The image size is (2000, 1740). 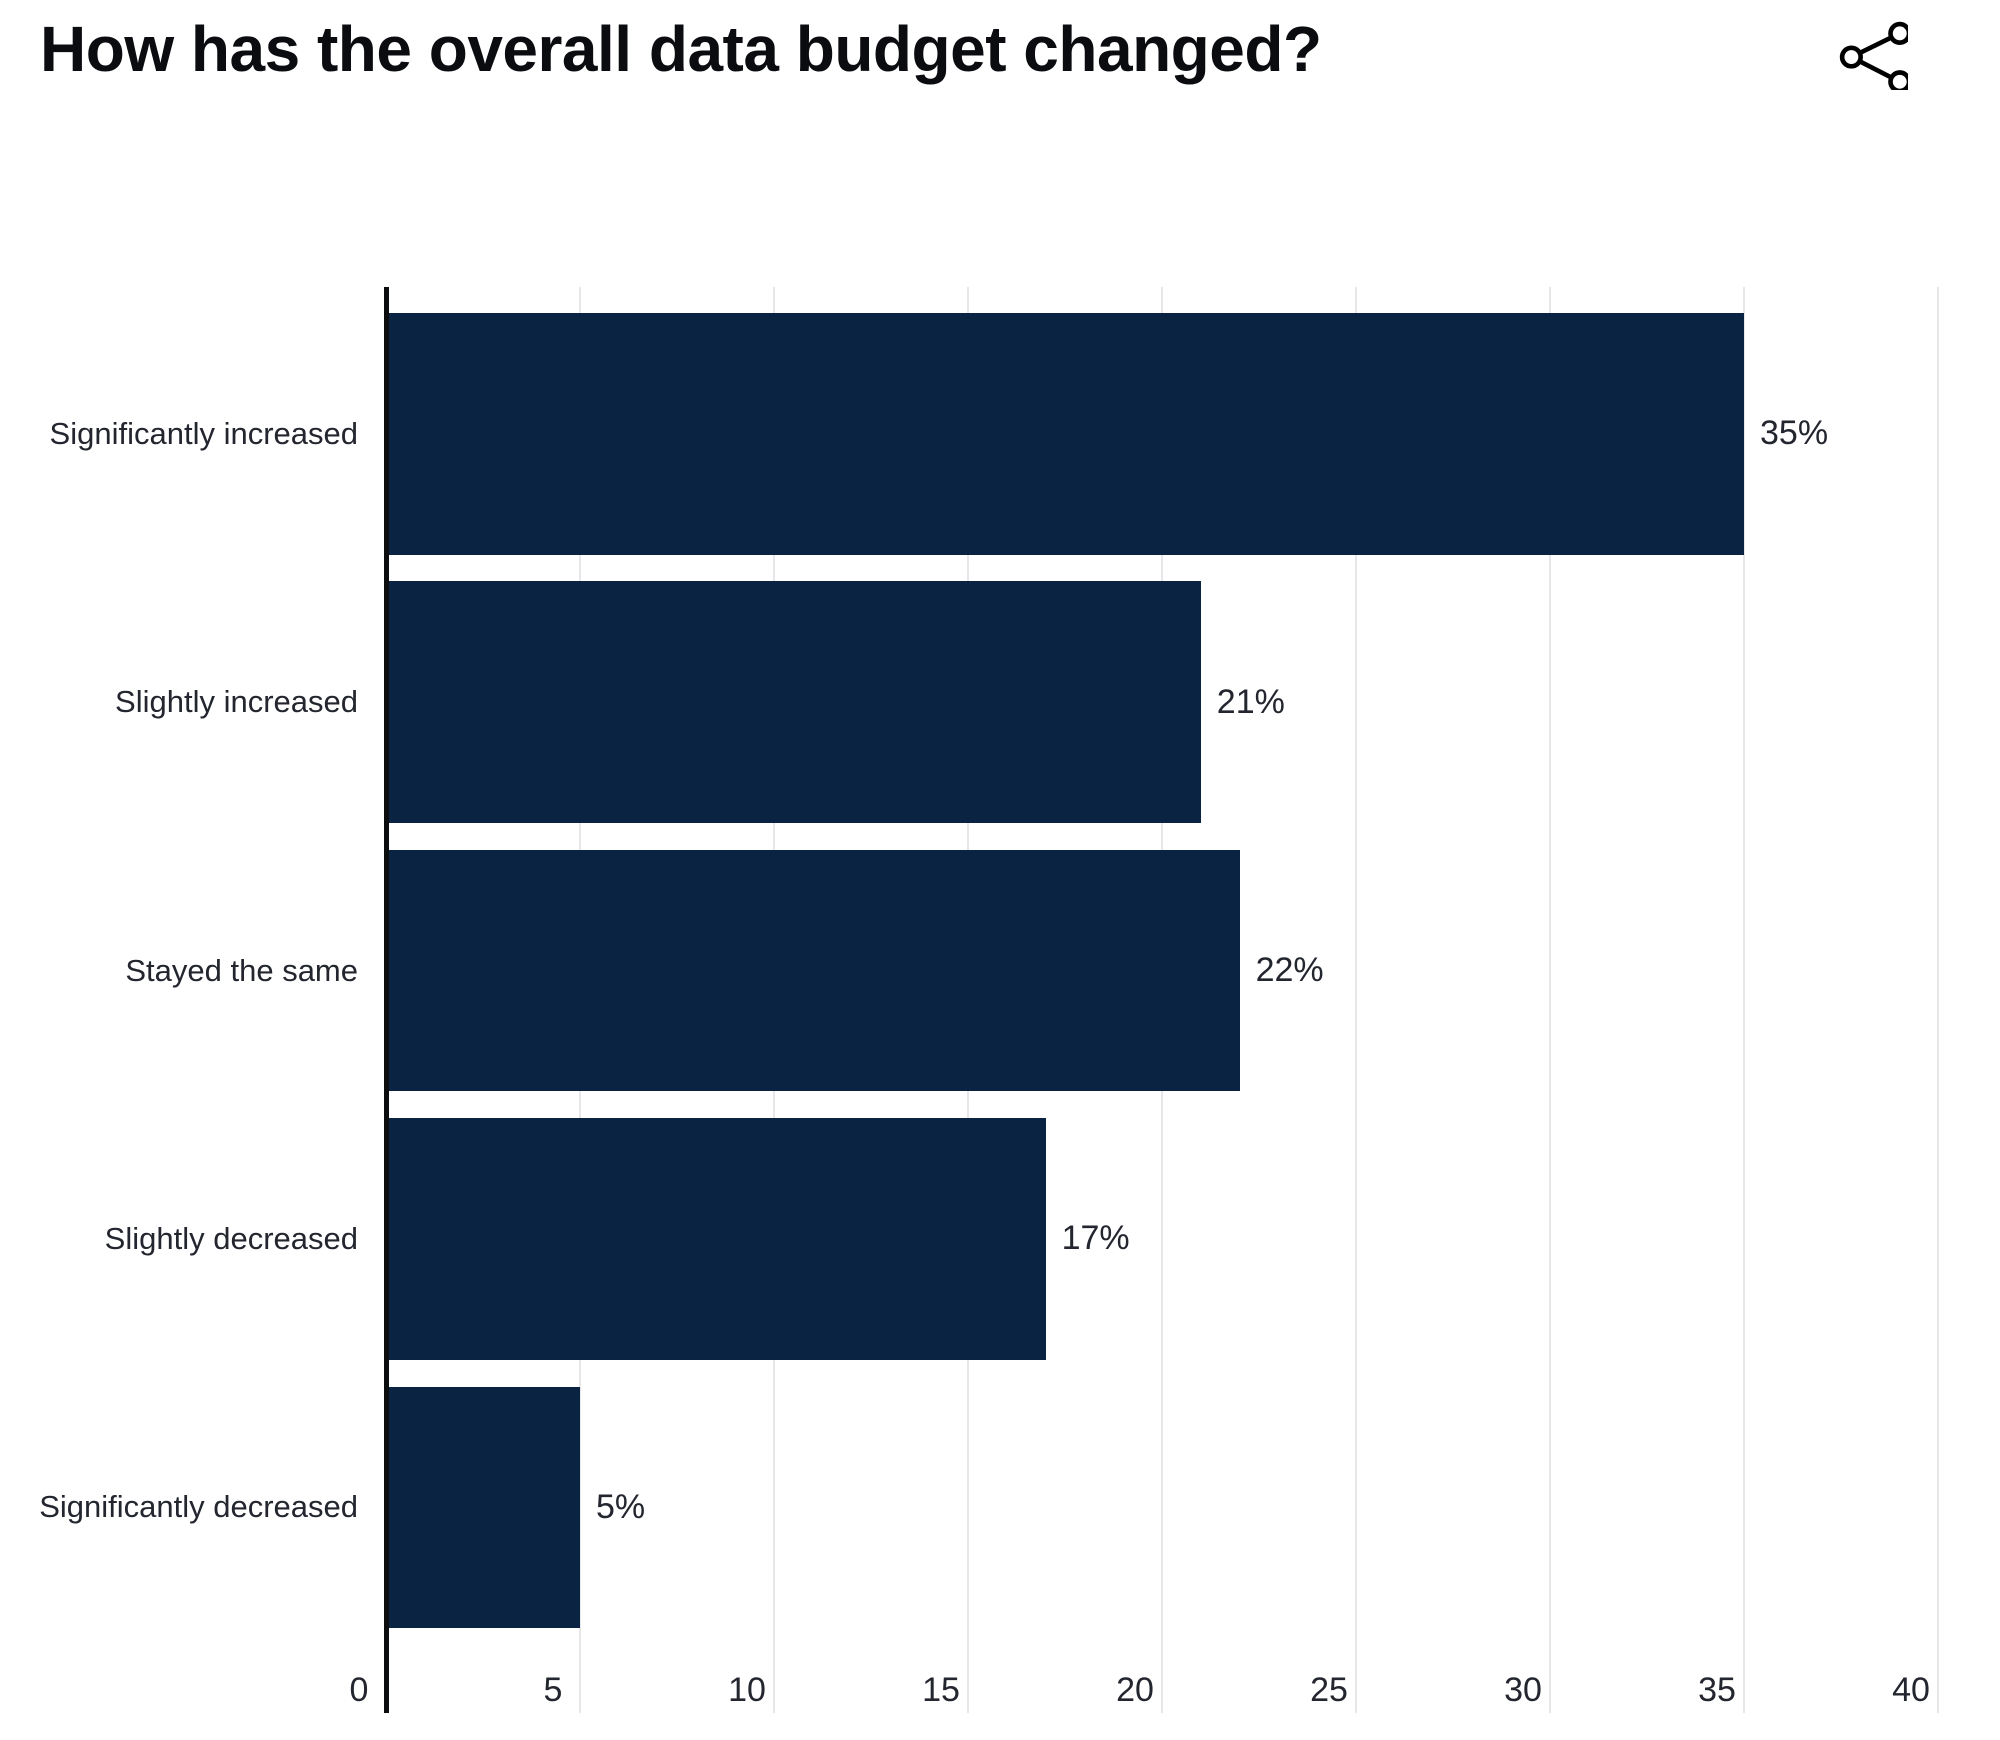 I want to click on bar-slightly-decreased, so click(x=717, y=1239).